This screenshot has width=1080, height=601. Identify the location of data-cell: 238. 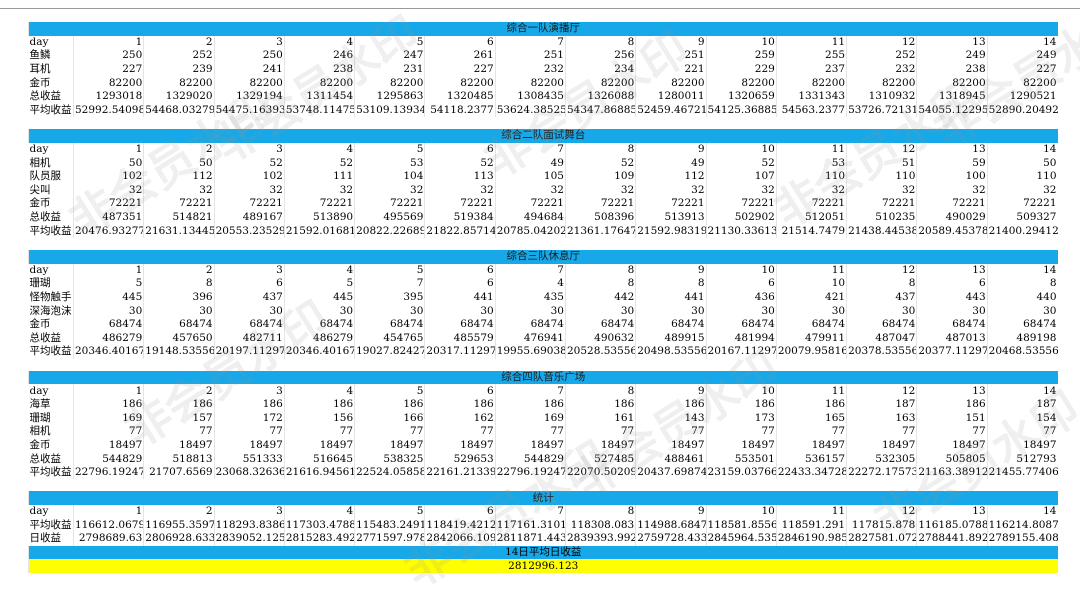
(319, 69).